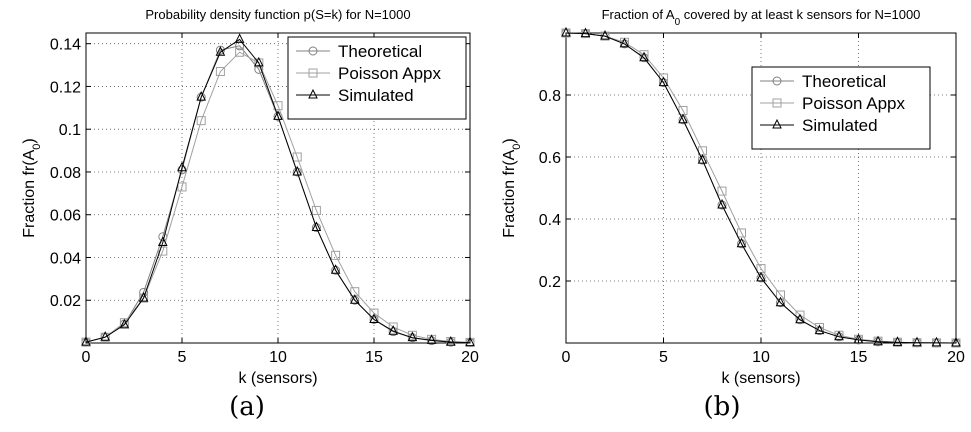 The image size is (971, 432). What do you see at coordinates (86, 357) in the screenshot?
I see `chart-a-xtick-label: 0` at bounding box center [86, 357].